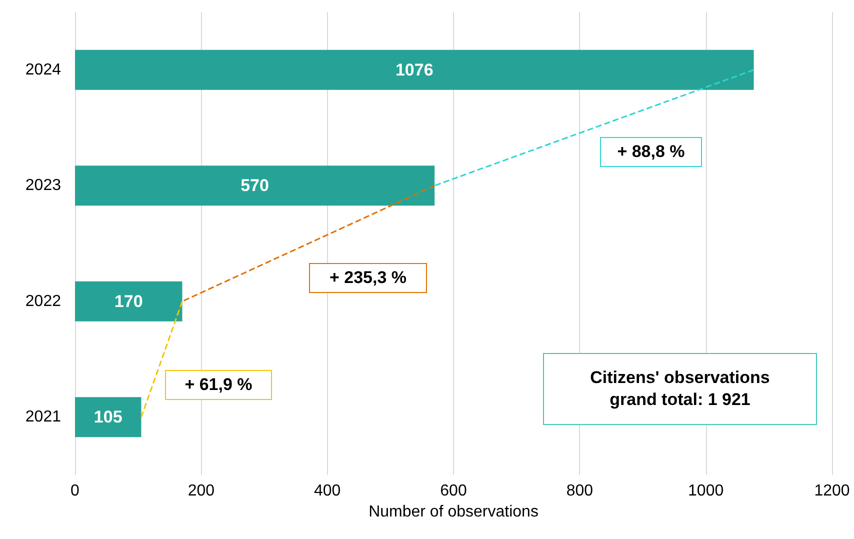 Image resolution: width=854 pixels, height=539 pixels. Describe the element at coordinates (43, 417) in the screenshot. I see `y-tick-label: 2021` at that location.